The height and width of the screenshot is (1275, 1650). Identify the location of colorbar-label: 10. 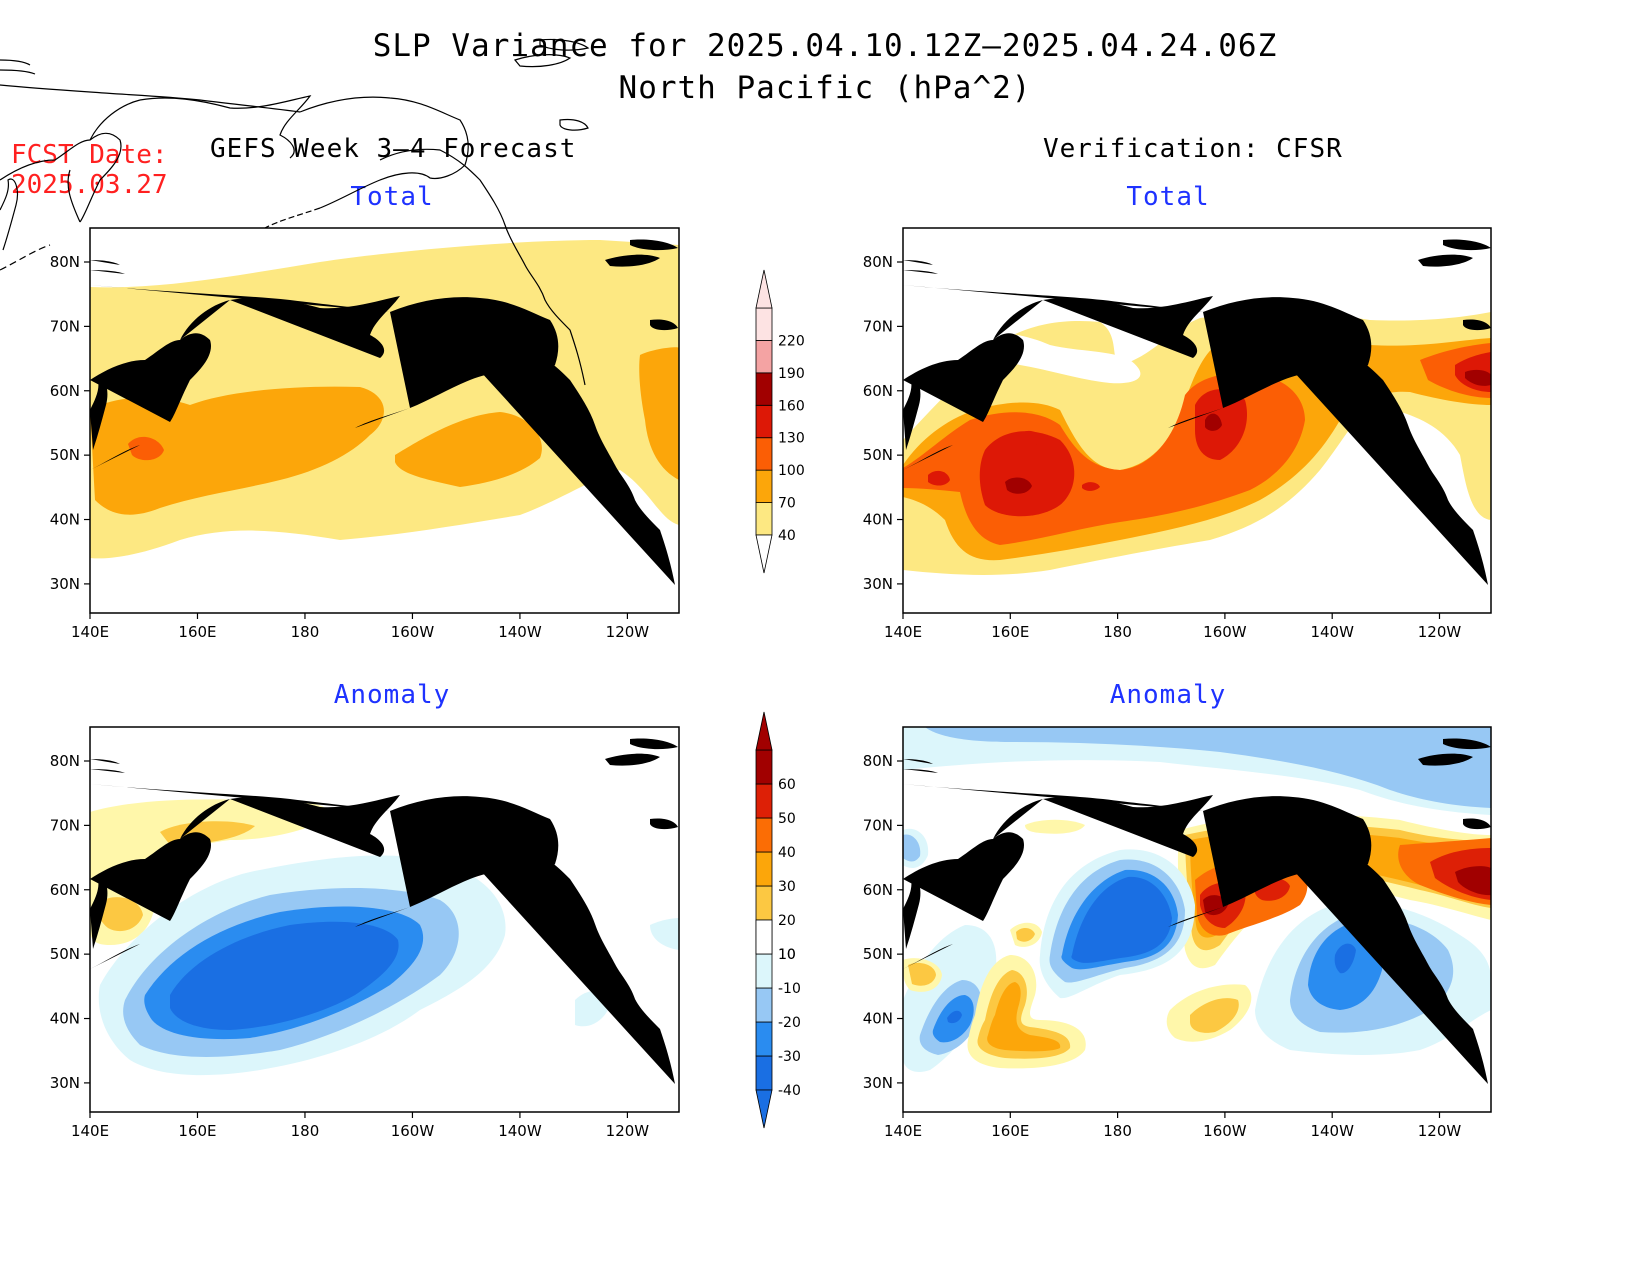
(787, 955).